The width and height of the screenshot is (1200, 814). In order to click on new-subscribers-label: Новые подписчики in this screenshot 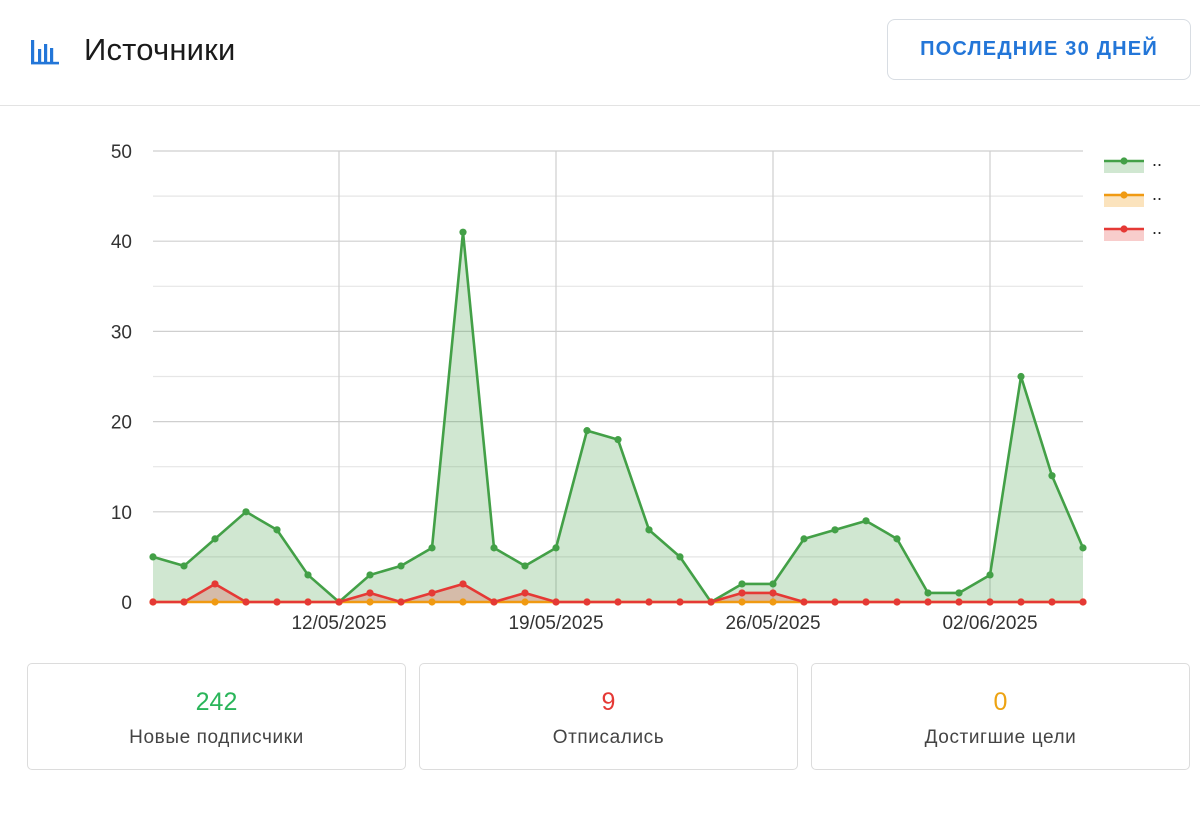, I will do `click(216, 737)`.